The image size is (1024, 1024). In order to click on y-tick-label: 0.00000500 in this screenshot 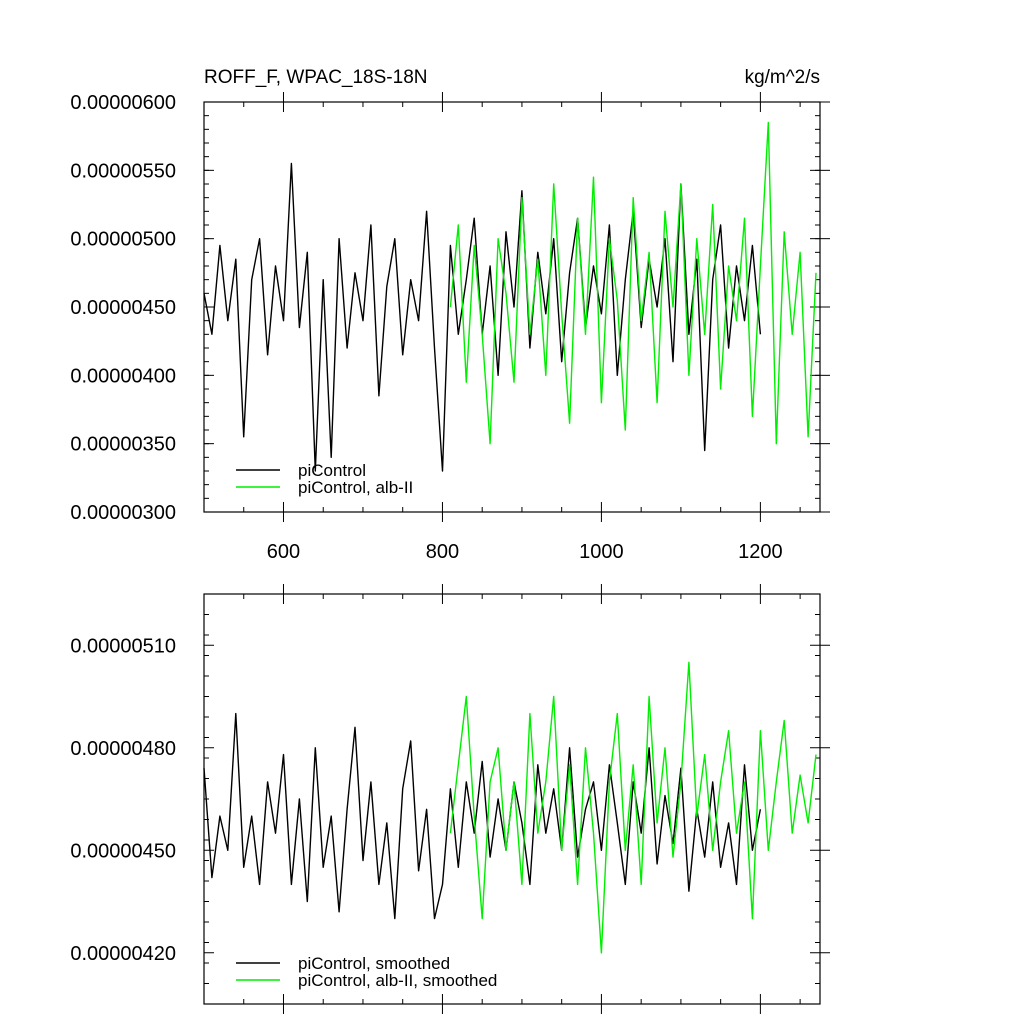, I will do `click(123, 240)`.